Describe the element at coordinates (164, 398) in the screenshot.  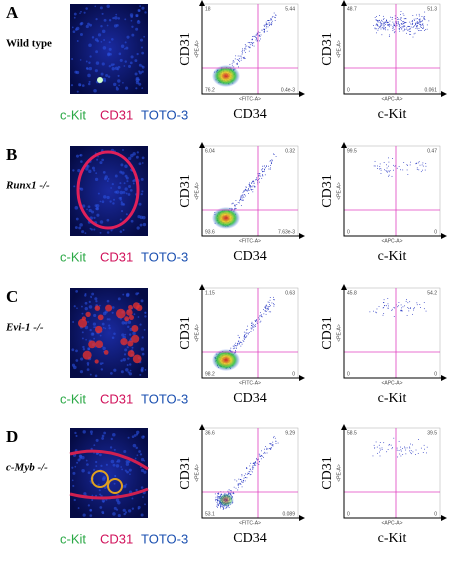
I see `stain-label: TOTO-3` at that location.